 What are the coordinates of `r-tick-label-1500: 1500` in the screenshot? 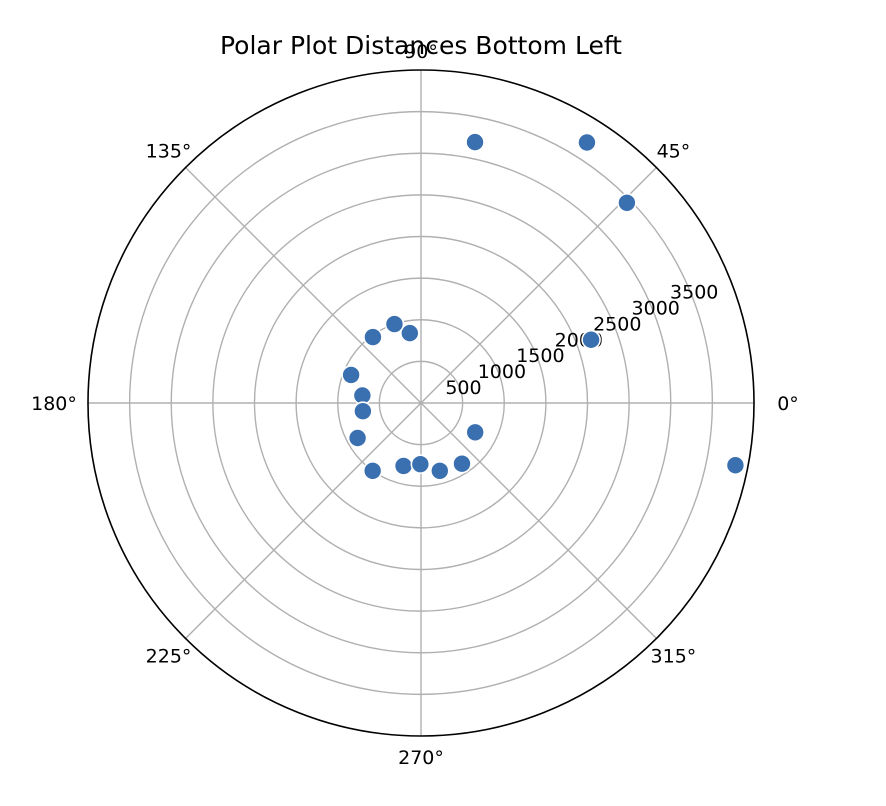 It's located at (540, 356).